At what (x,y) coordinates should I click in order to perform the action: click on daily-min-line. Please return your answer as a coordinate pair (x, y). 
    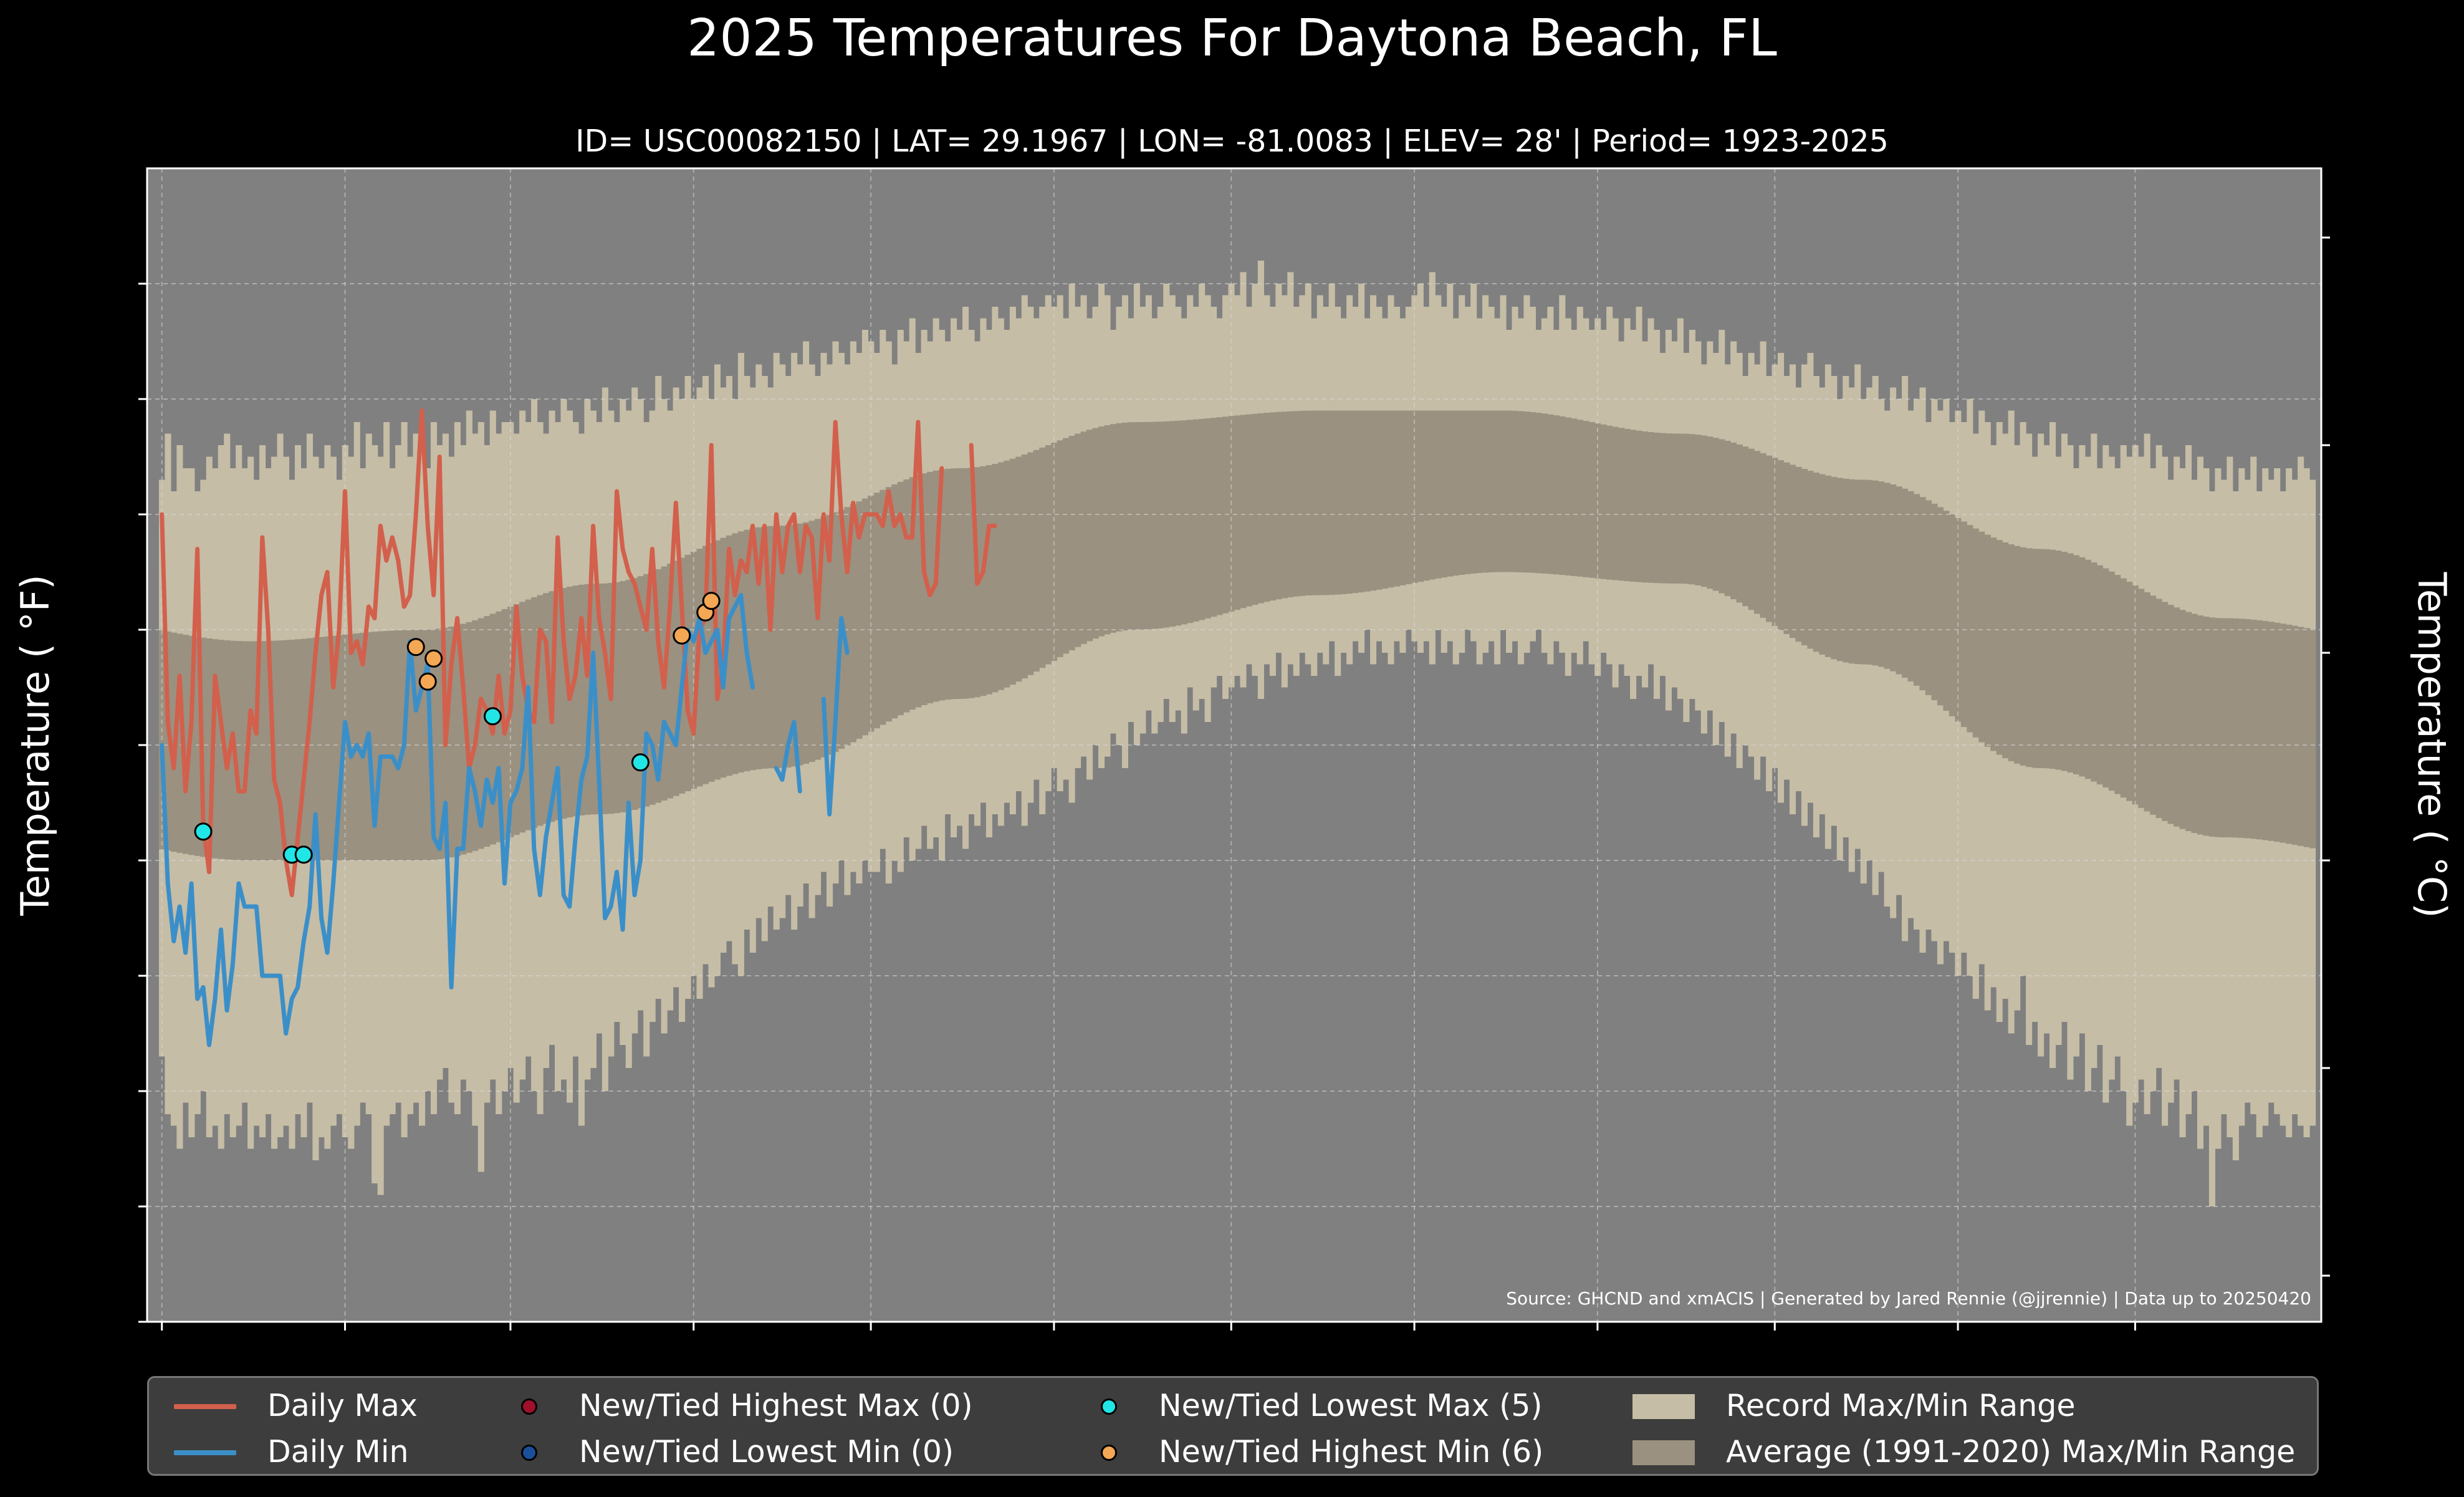
    Looking at the image, I should click on (835, 716).